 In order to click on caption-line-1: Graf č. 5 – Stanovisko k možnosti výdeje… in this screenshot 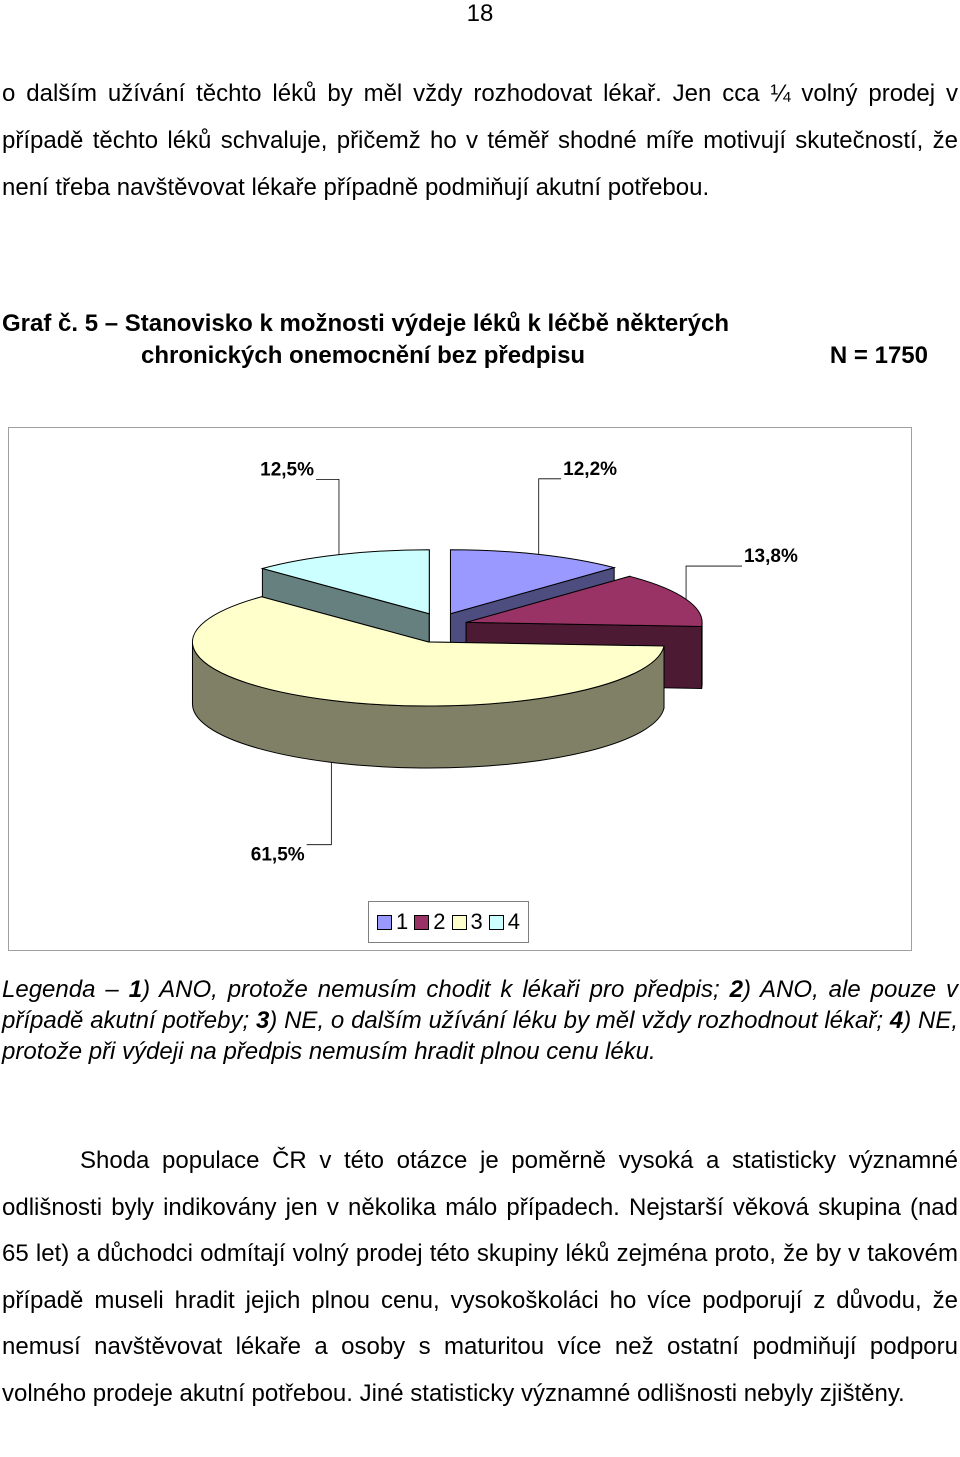, I will do `click(365, 323)`.